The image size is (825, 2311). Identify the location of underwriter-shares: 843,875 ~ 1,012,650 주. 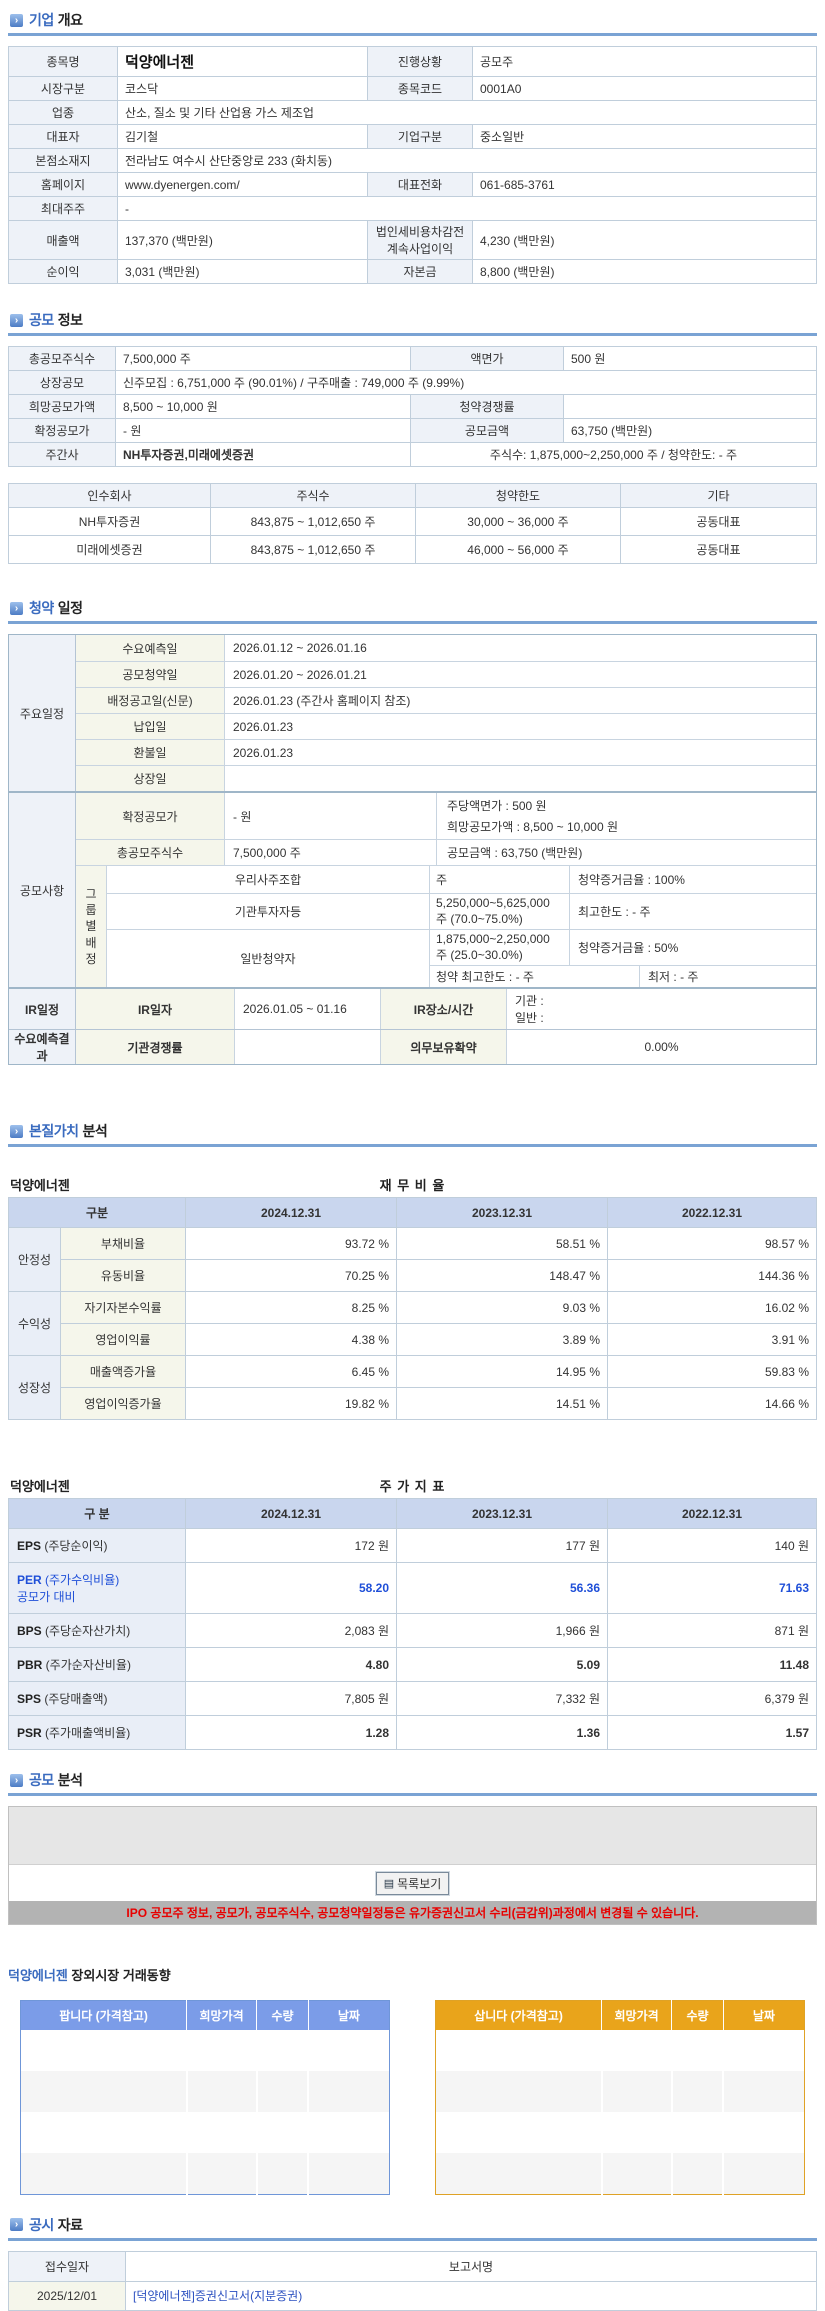
(313, 521).